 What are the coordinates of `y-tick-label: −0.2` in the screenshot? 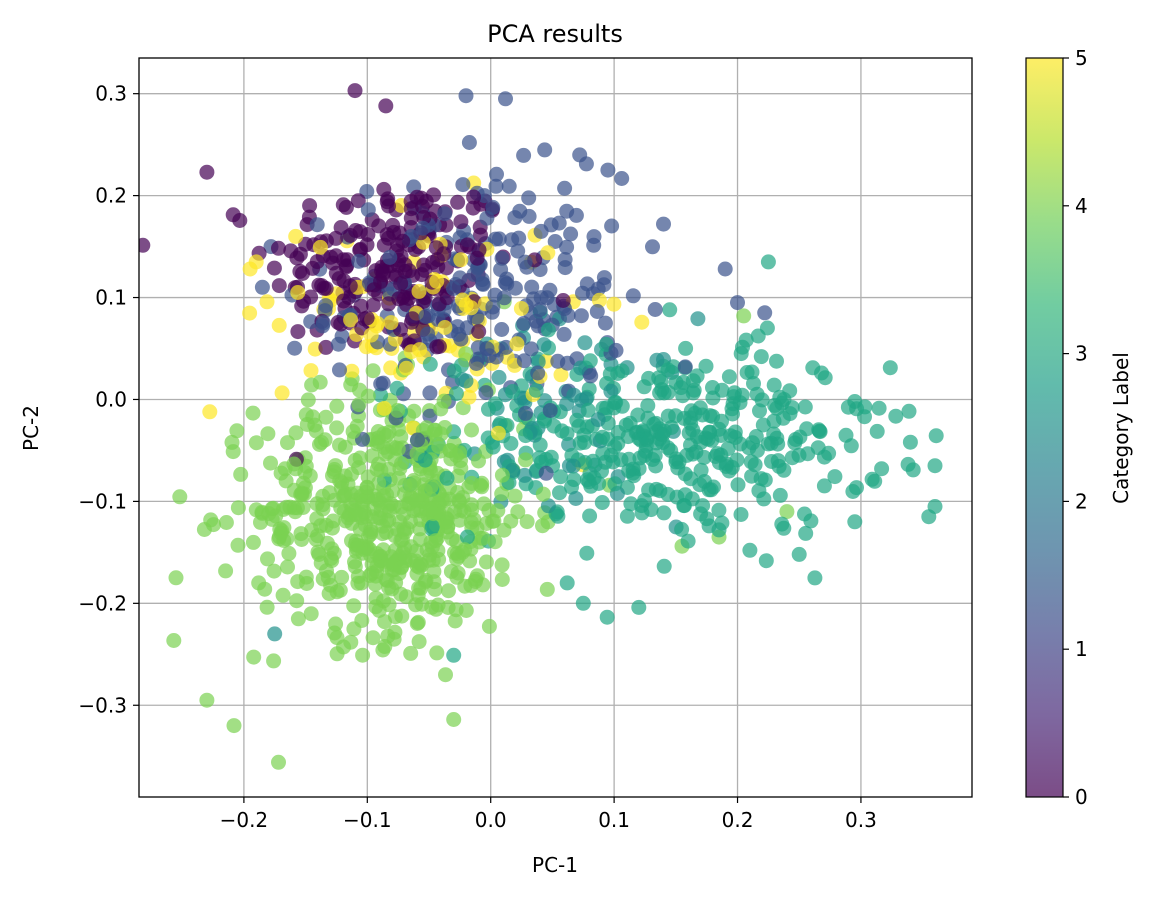 It's located at (102, 603).